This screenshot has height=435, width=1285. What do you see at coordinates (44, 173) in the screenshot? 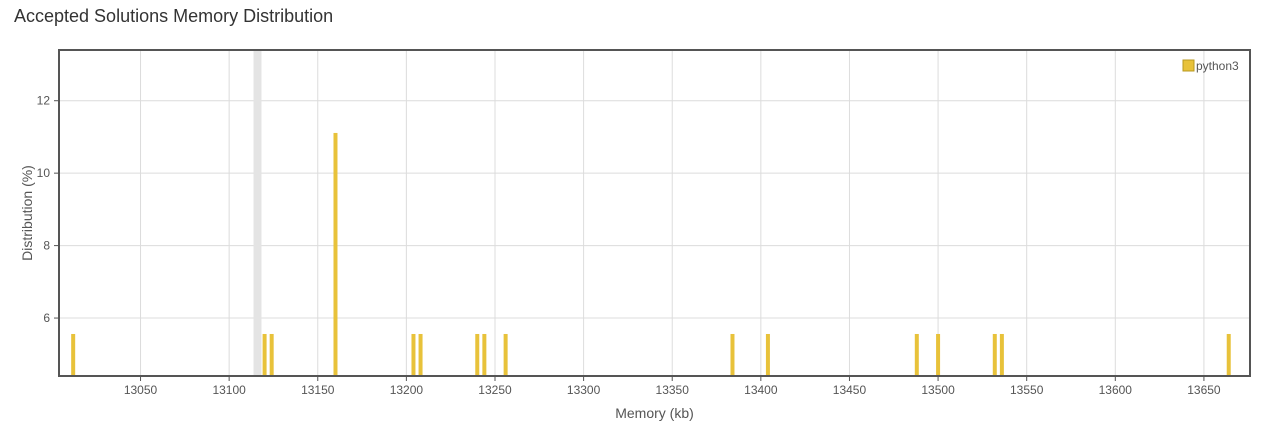
I see `y-tick-label: 10` at bounding box center [44, 173].